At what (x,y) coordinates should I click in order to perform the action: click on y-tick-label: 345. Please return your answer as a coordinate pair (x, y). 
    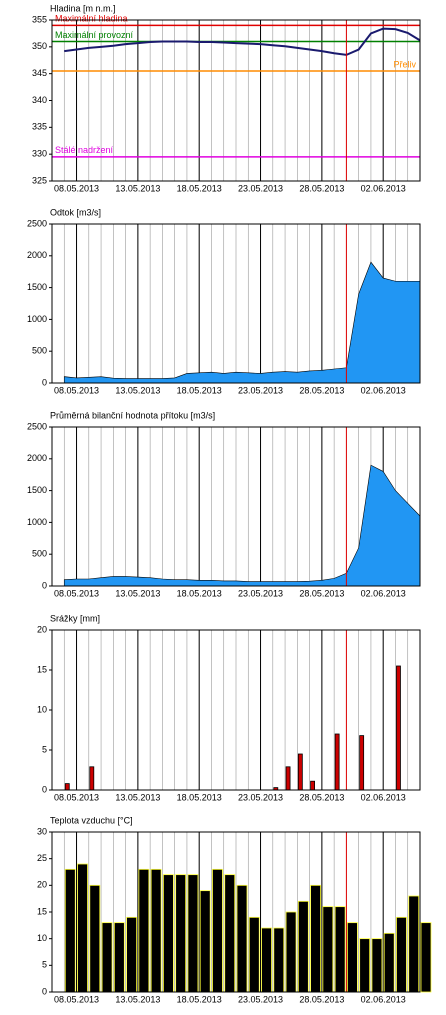
    Looking at the image, I should click on (39, 73).